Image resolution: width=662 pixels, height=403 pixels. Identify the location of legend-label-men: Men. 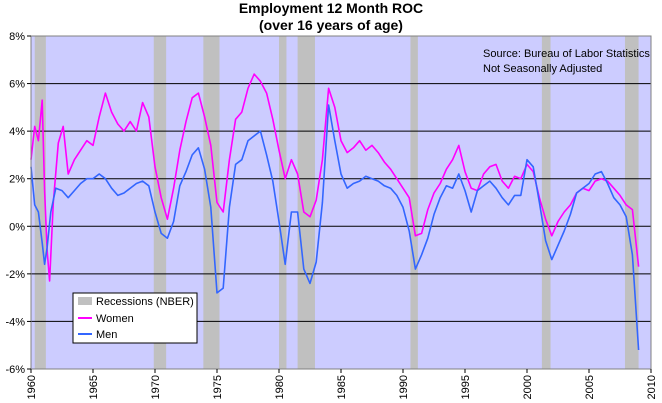
(106, 335).